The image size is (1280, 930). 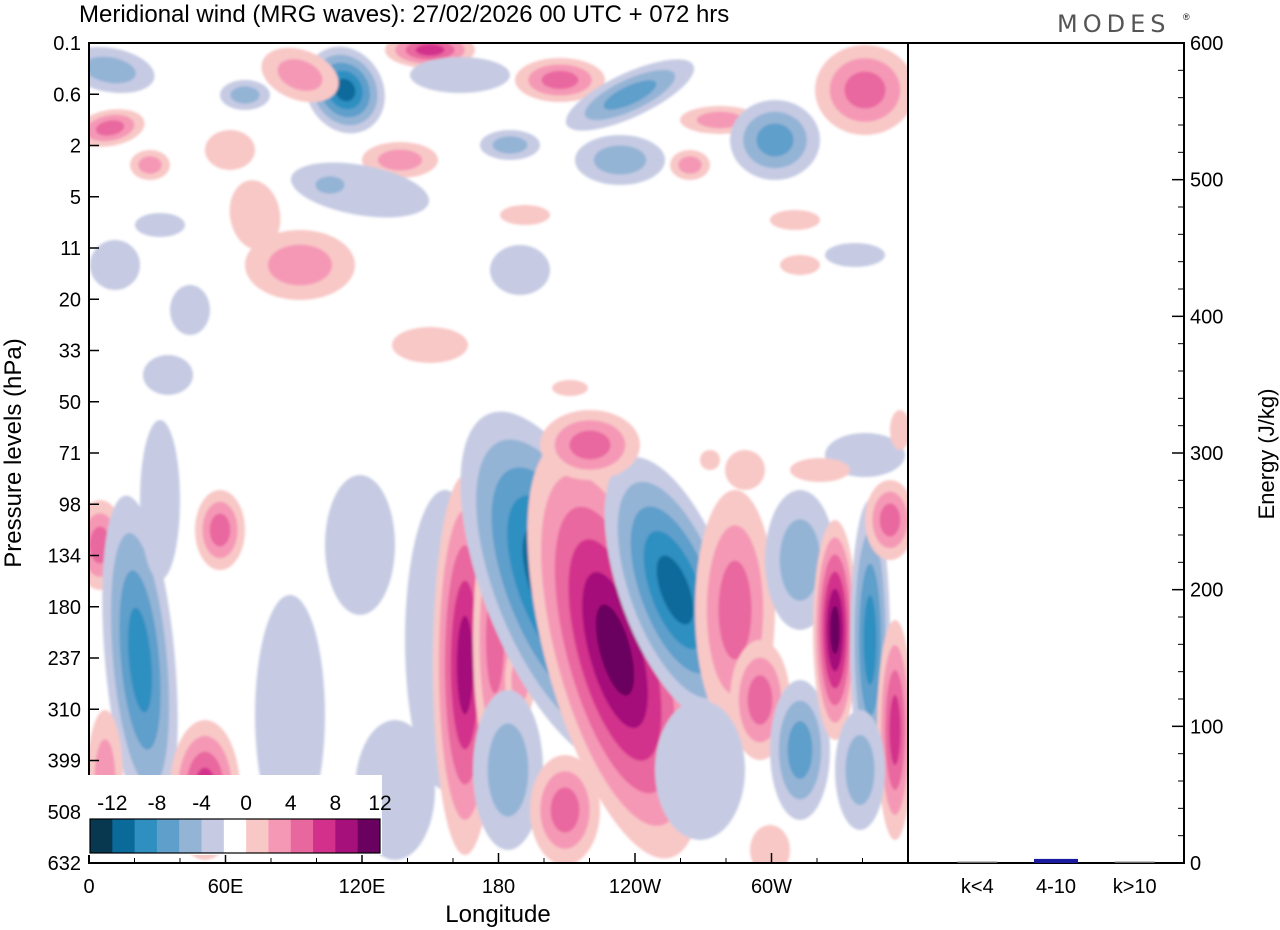 I want to click on energy-tick-label-6: 600, so click(x=1206, y=44).